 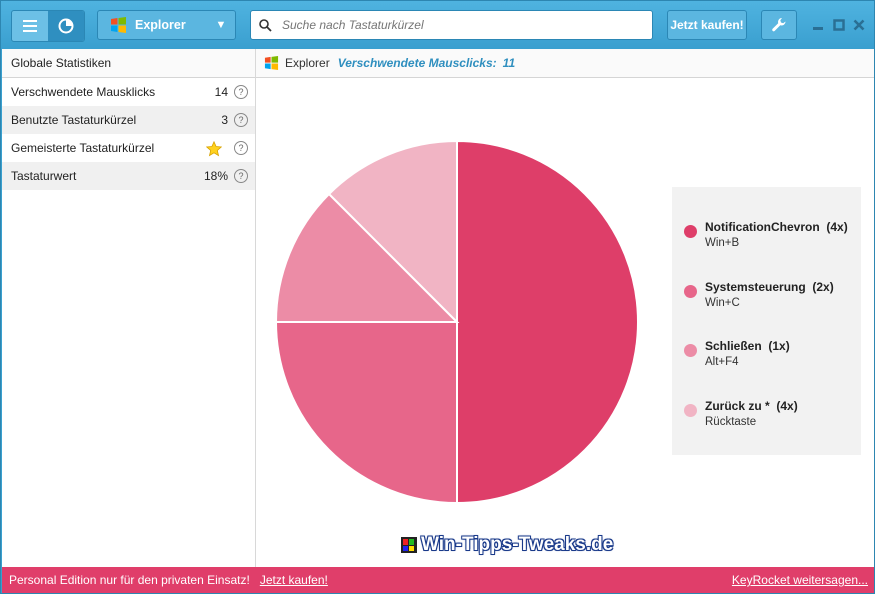 What do you see at coordinates (737, 406) in the screenshot?
I see `legend-label: Zurück zu *` at bounding box center [737, 406].